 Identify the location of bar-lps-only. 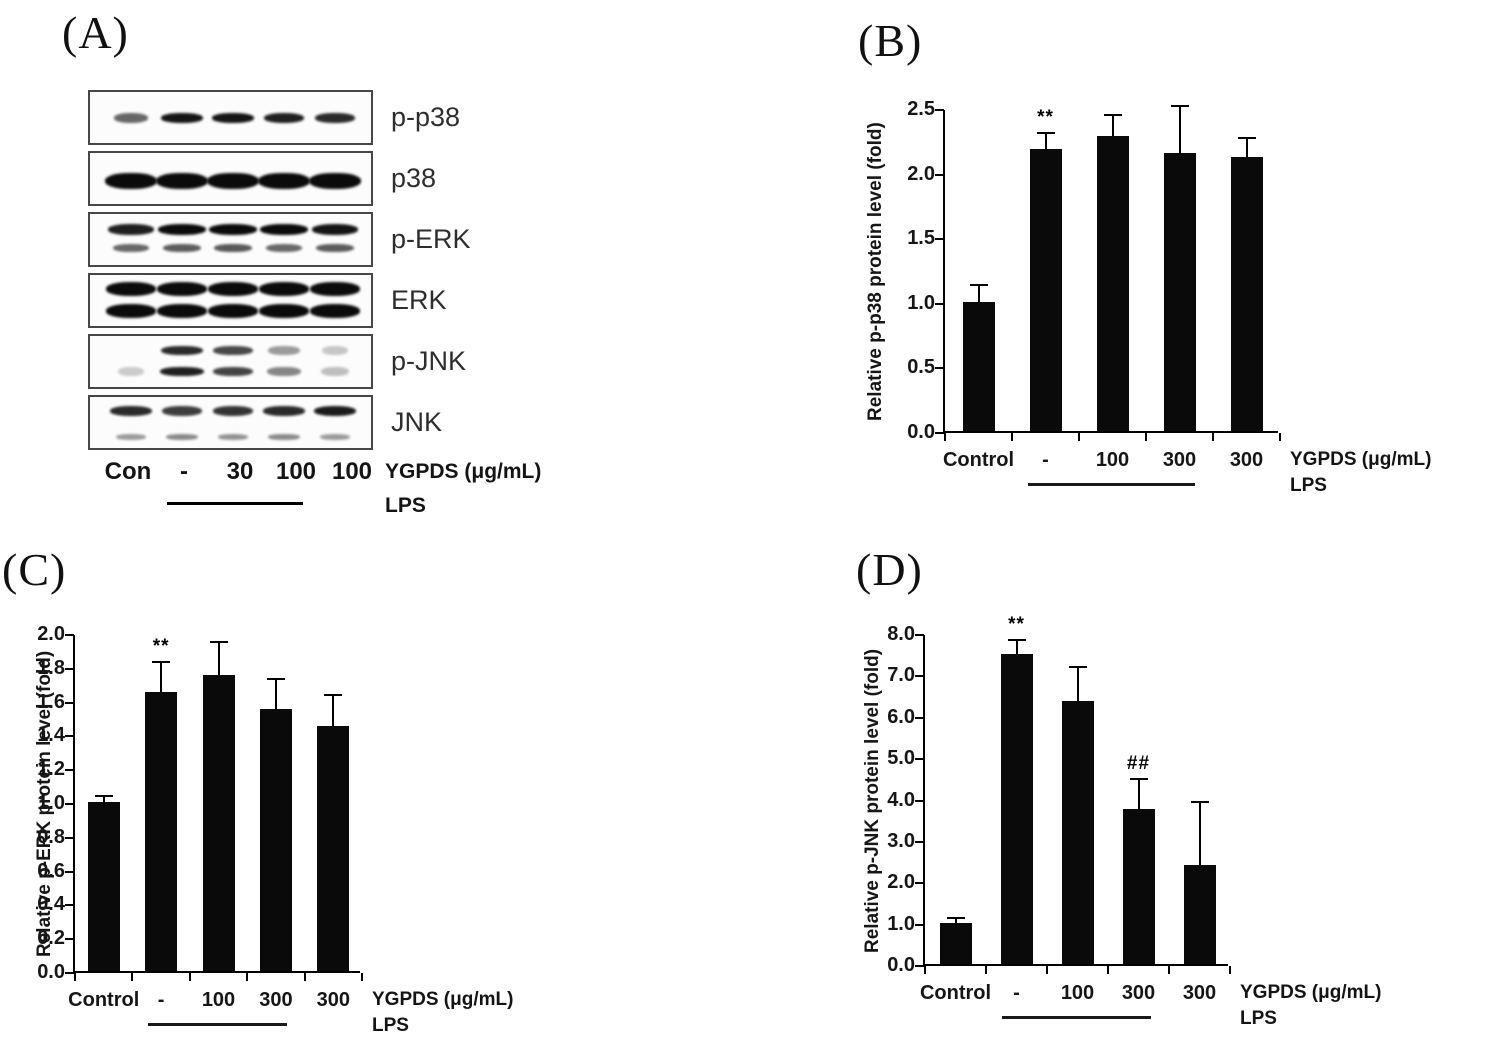
(1016, 808).